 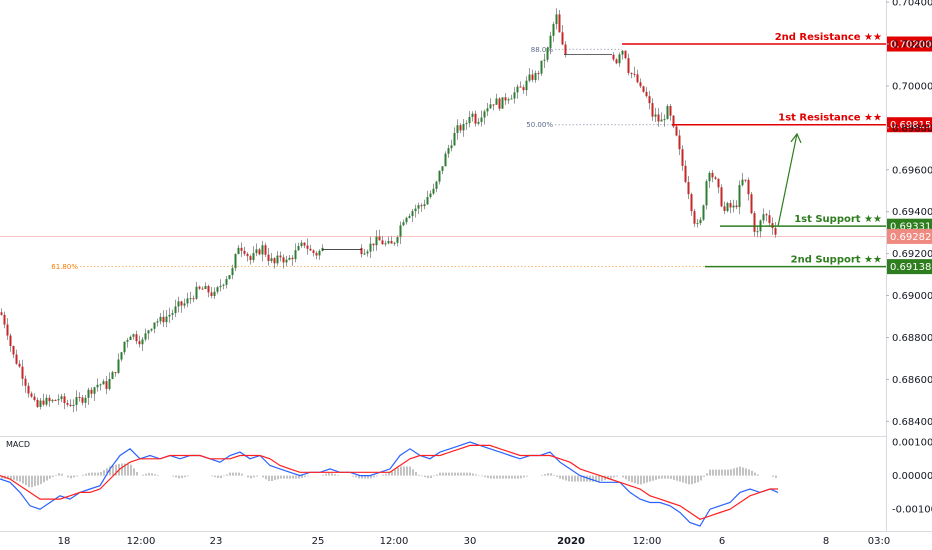 What do you see at coordinates (571, 541) in the screenshot?
I see `time-tick-label: 2020` at bounding box center [571, 541].